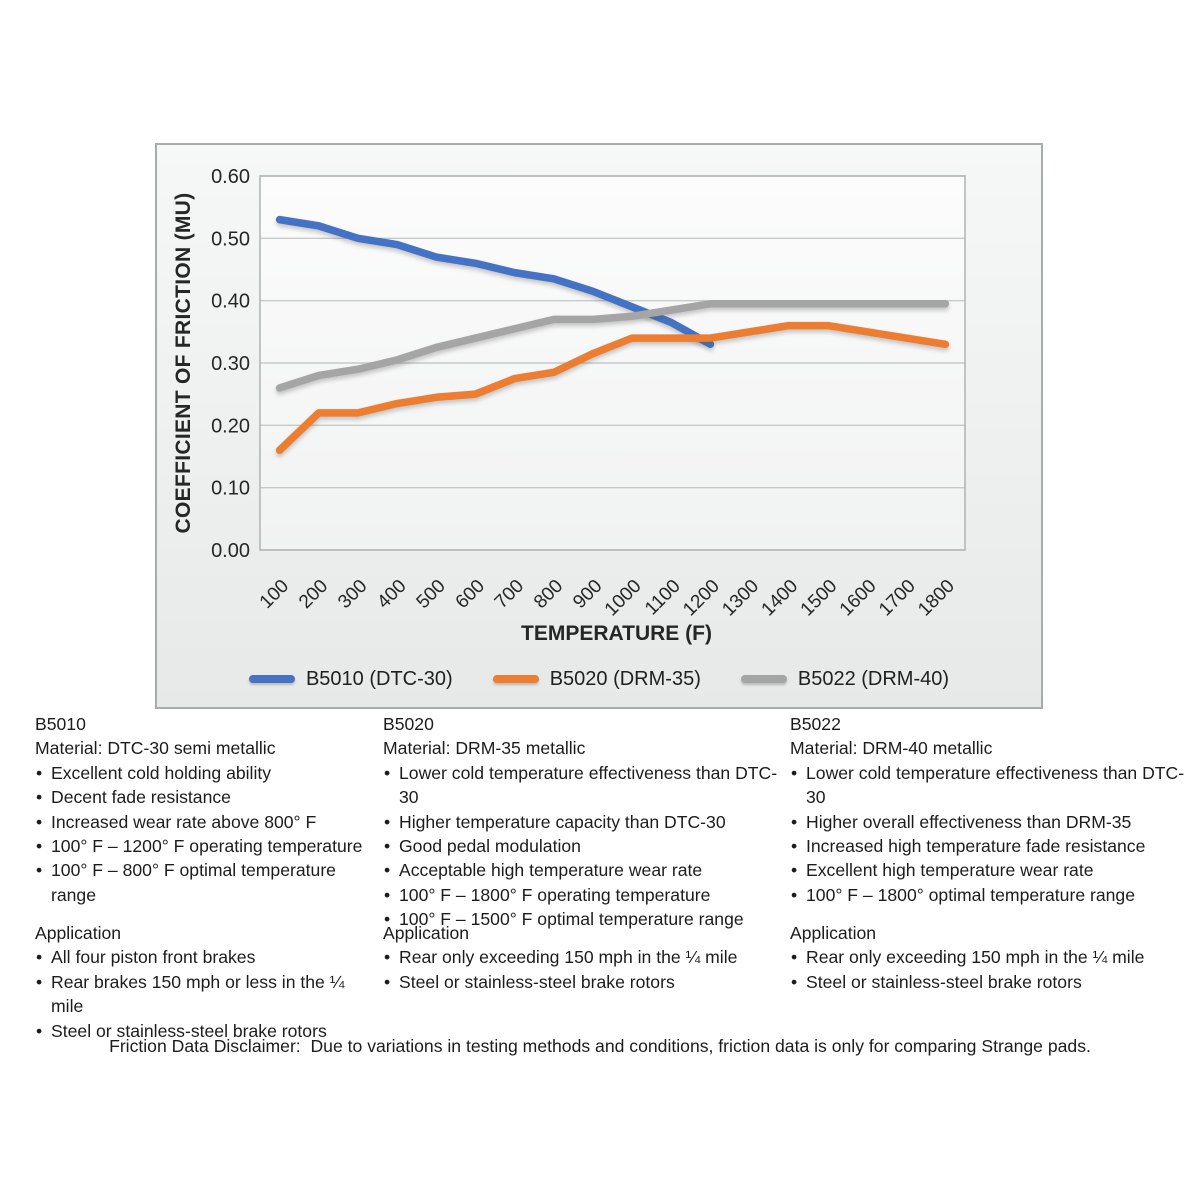  What do you see at coordinates (858, 598) in the screenshot?
I see `x-tick-label: 1600` at bounding box center [858, 598].